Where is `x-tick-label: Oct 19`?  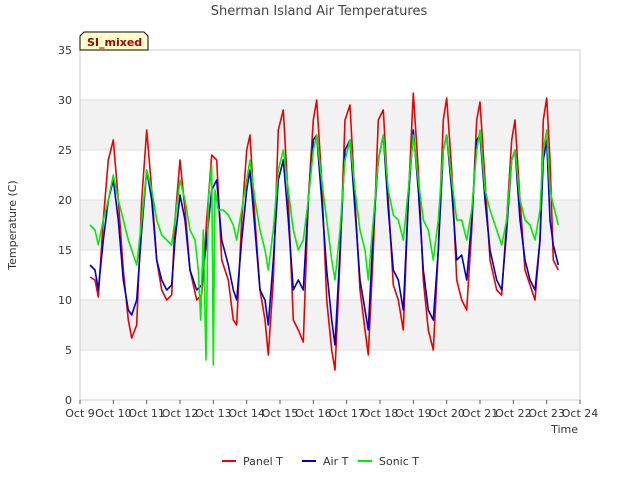
x-tick-label: Oct 19 is located at coordinates (413, 413).